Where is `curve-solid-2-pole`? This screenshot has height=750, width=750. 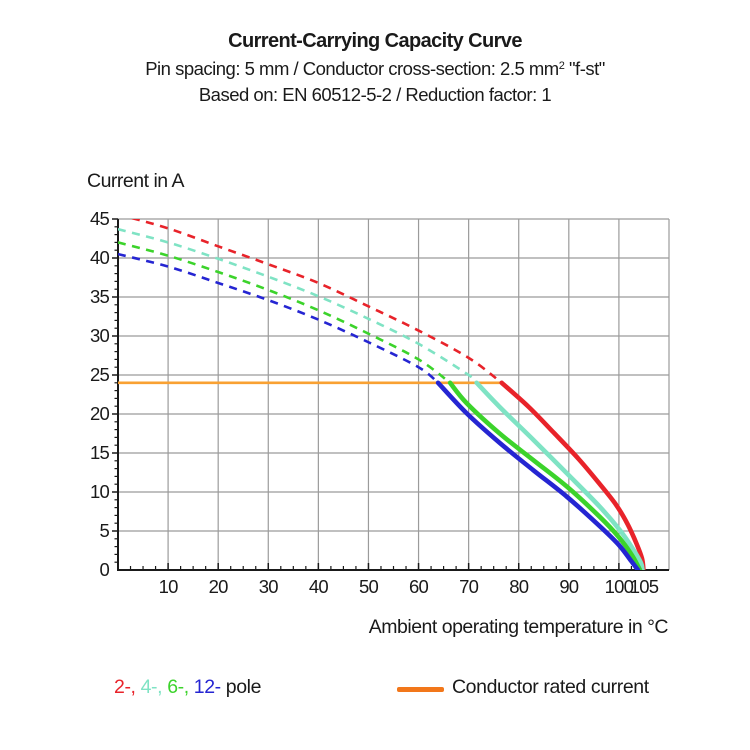 curve-solid-2-pole is located at coordinates (572, 475).